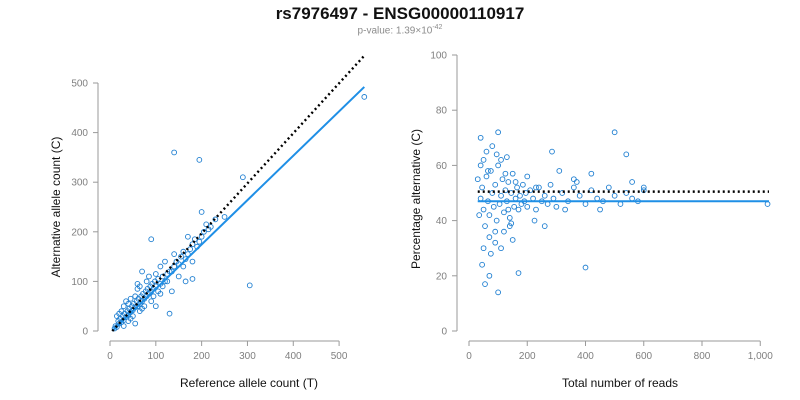 The height and width of the screenshot is (400, 800). Describe the element at coordinates (442, 166) in the screenshot. I see `y-tick-label: 60` at that location.